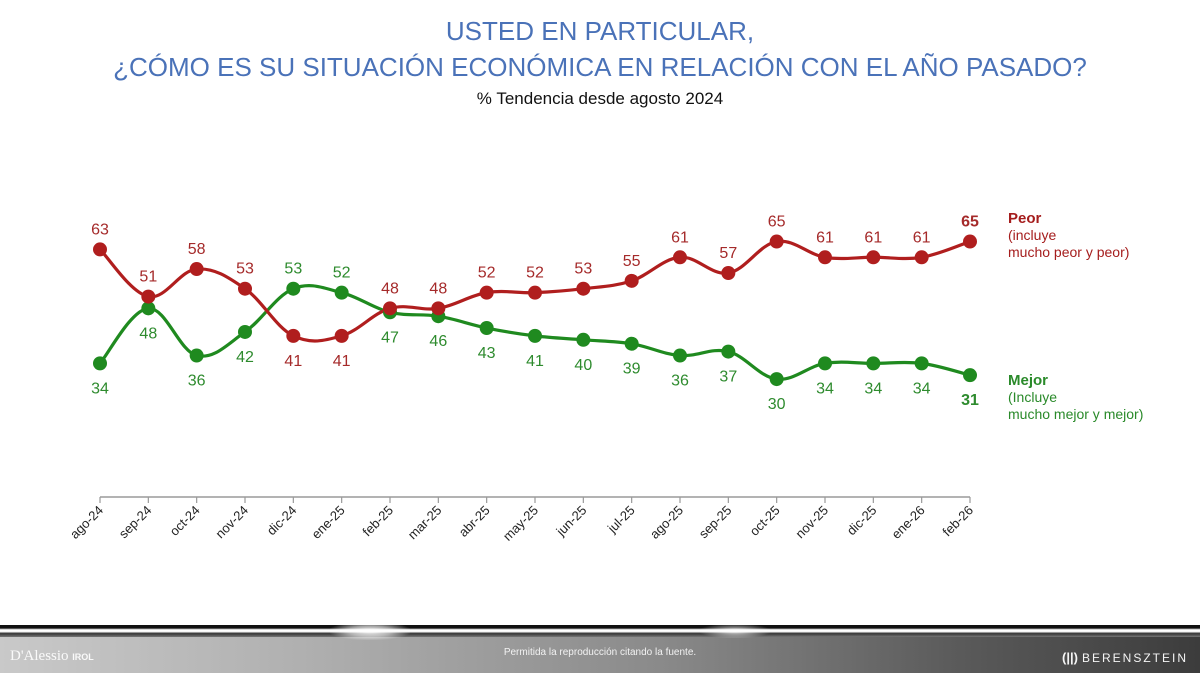  Describe the element at coordinates (1033, 397) in the screenshot. I see `legend-mejor-note1: (Incluye` at that location.